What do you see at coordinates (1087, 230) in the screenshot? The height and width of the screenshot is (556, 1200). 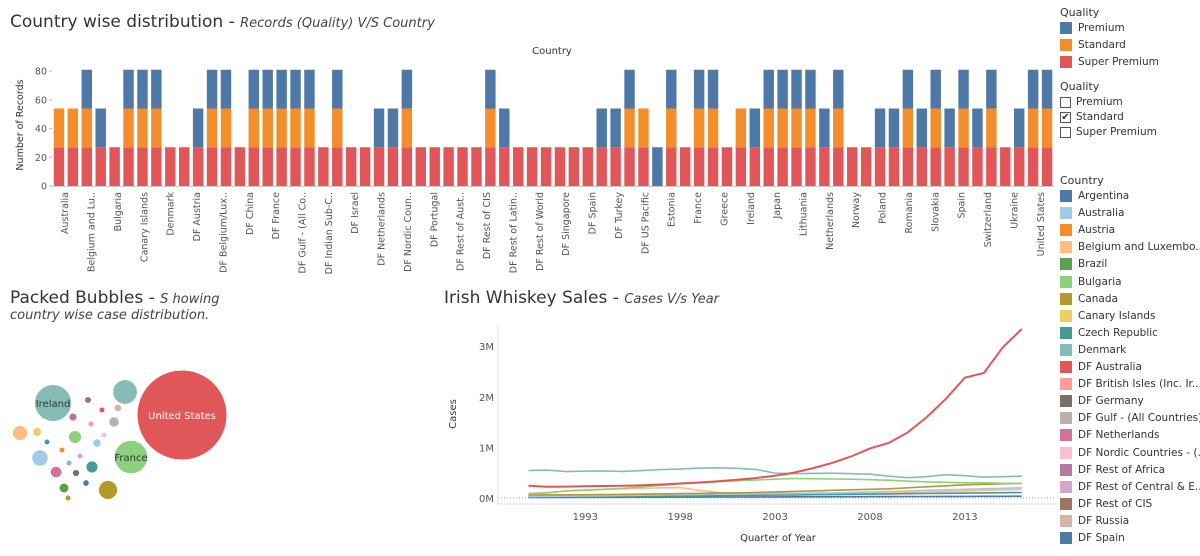 I see `legend-item-country: Austria` at bounding box center [1087, 230].